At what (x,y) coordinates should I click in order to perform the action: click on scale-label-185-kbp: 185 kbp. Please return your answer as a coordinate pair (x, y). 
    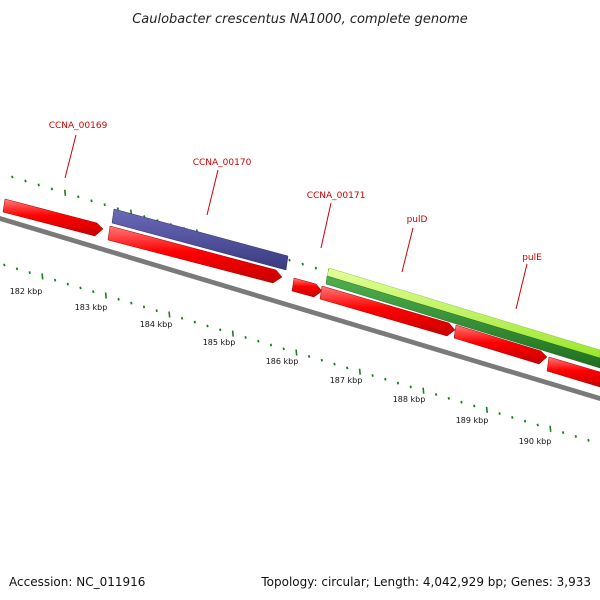
    Looking at the image, I should click on (219, 342).